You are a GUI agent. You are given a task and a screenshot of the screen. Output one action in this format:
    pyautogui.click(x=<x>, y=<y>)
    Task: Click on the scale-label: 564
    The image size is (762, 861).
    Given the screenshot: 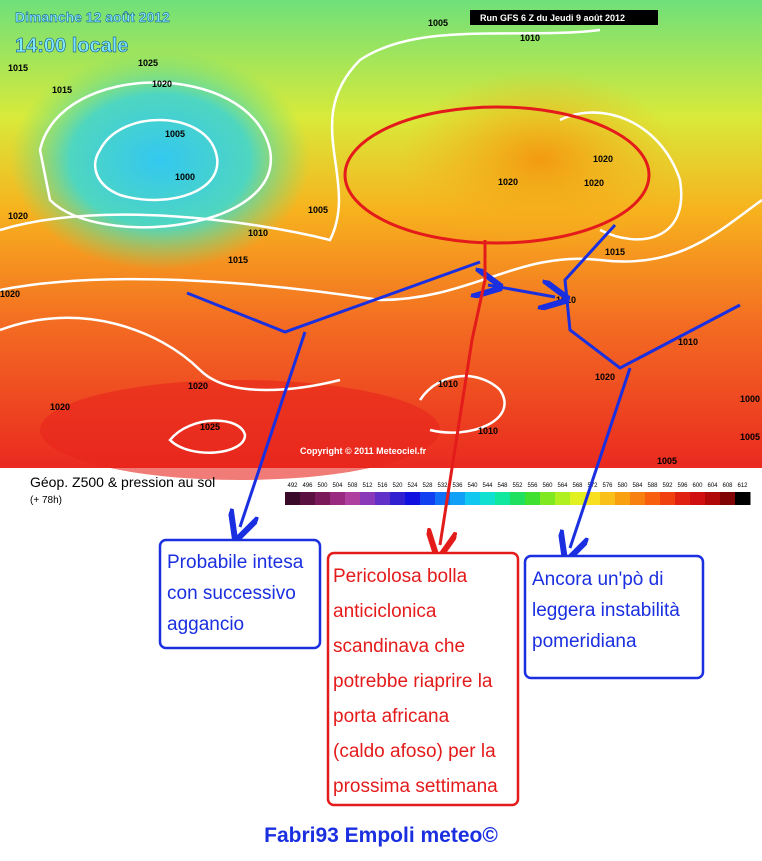 What is the action you would take?
    pyautogui.click(x=562, y=486)
    